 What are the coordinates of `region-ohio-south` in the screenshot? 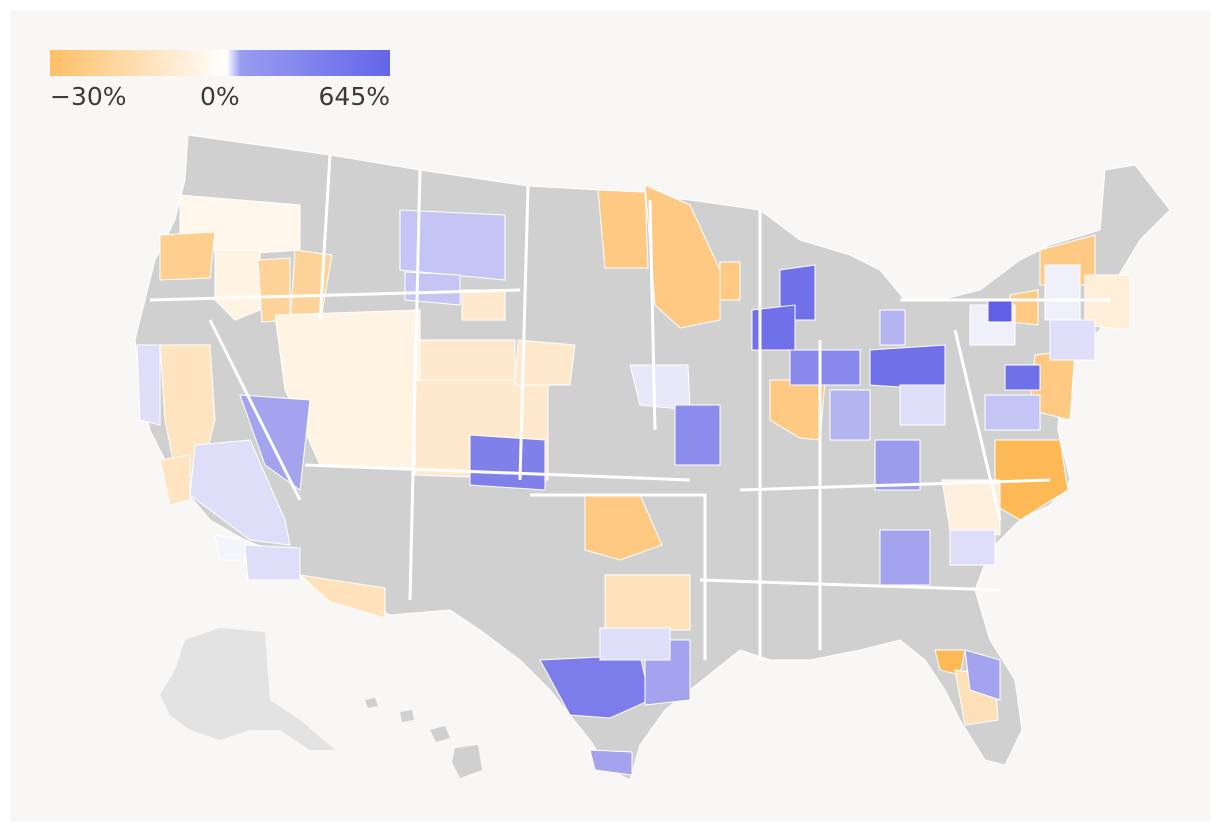 It's located at (922, 405).